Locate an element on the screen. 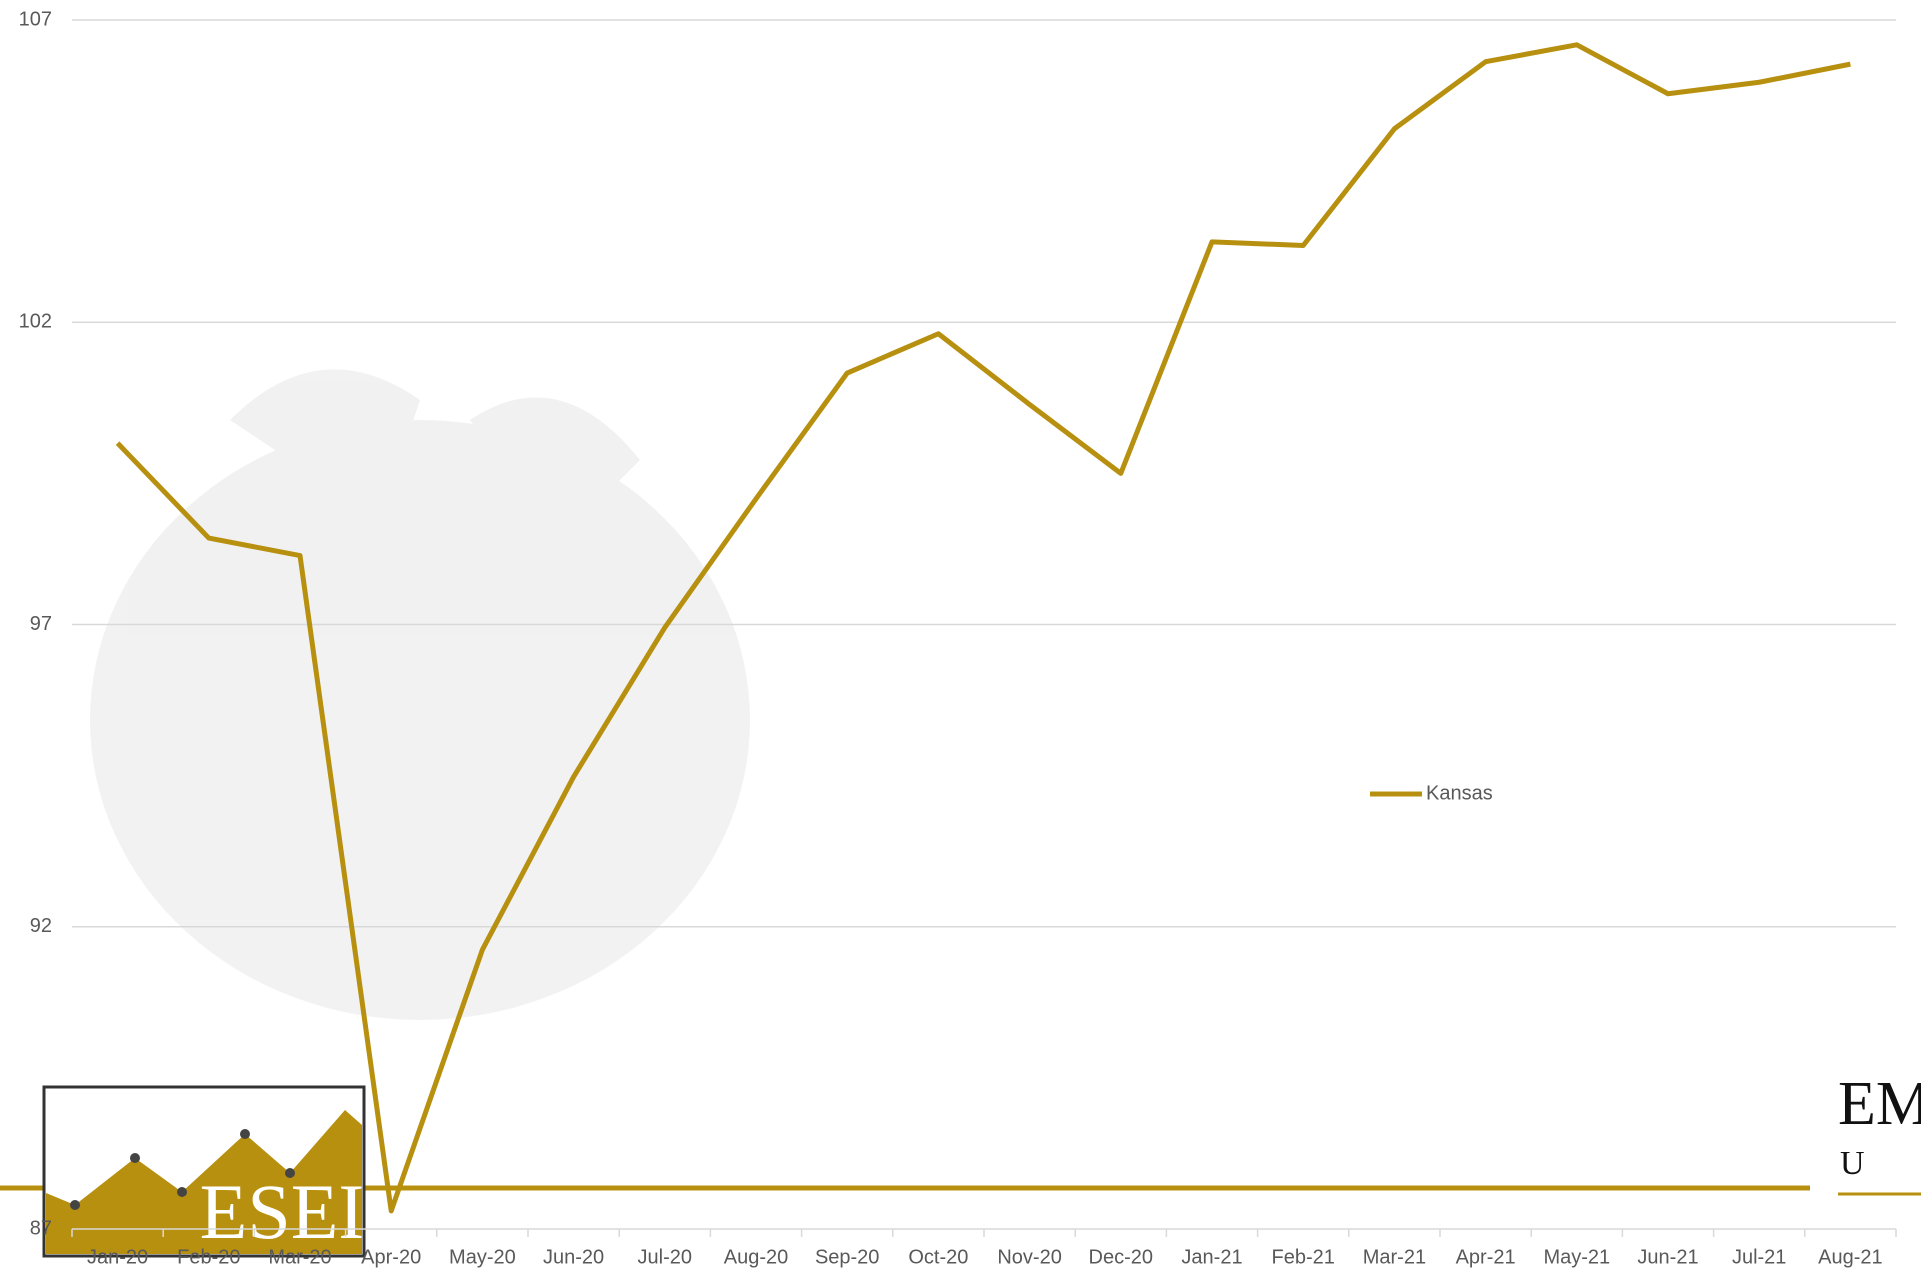 The image size is (1921, 1279). y-tick-label: 87 is located at coordinates (41, 1228).